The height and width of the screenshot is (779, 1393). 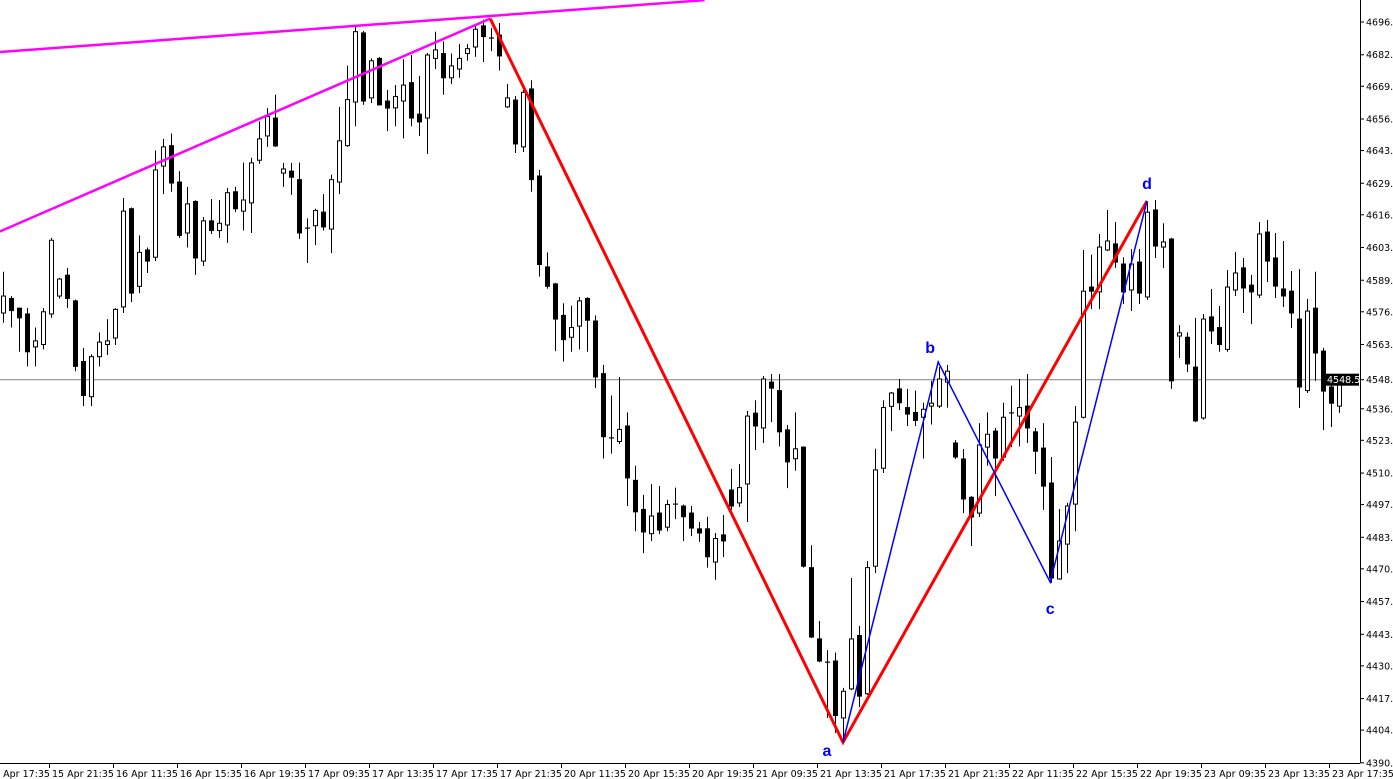 I want to click on x-tick-label: 20 Apr 11:35, so click(x=595, y=774).